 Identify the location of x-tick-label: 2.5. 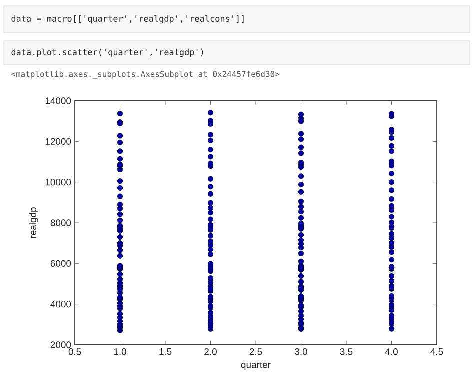
(256, 352).